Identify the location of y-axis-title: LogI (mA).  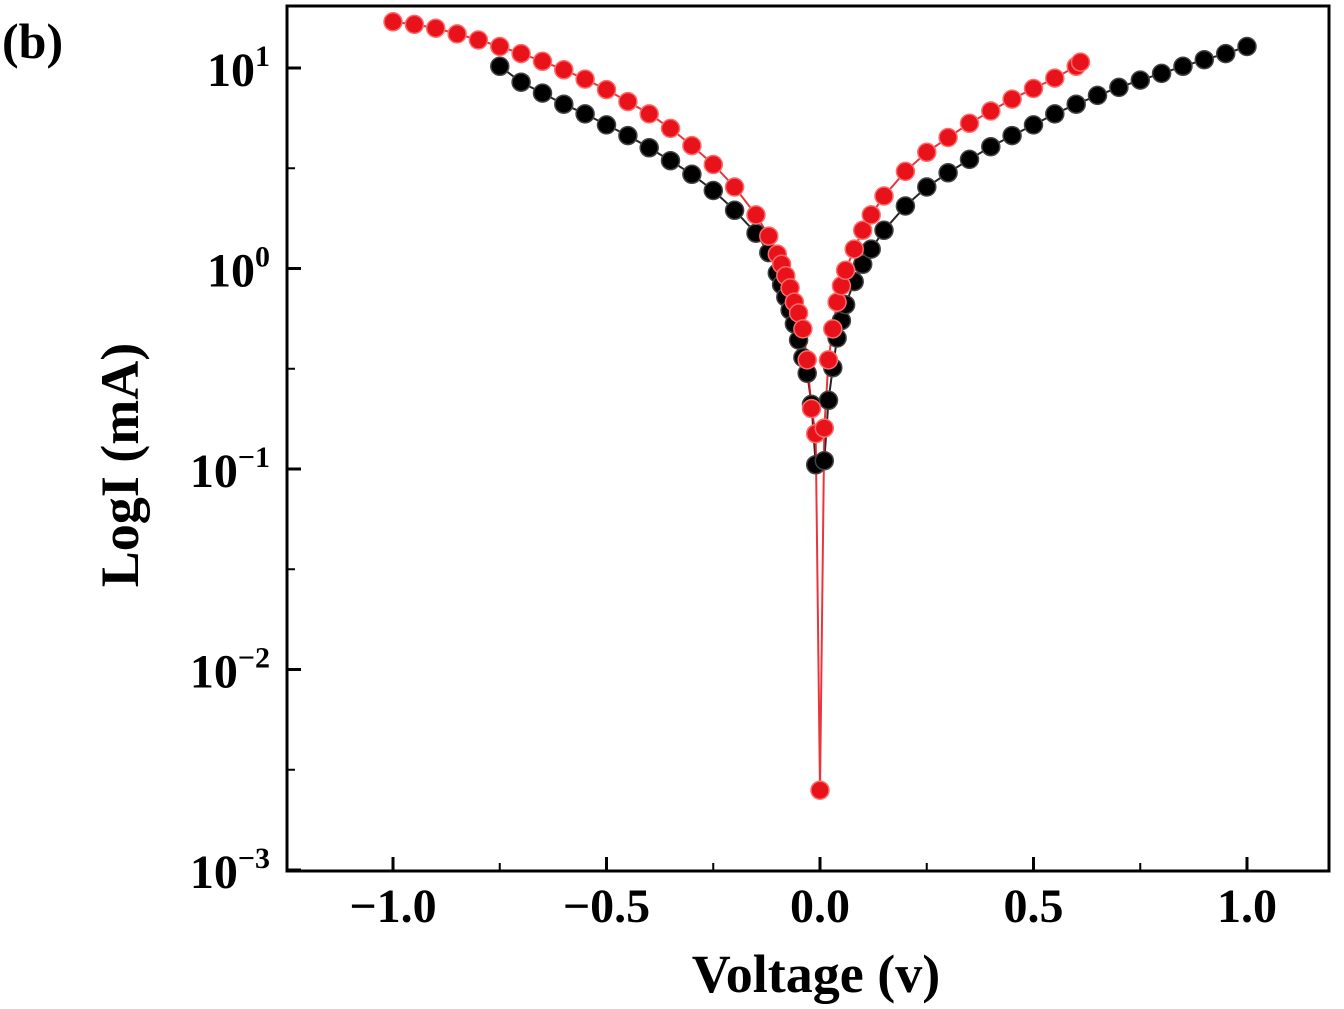
(120, 465).